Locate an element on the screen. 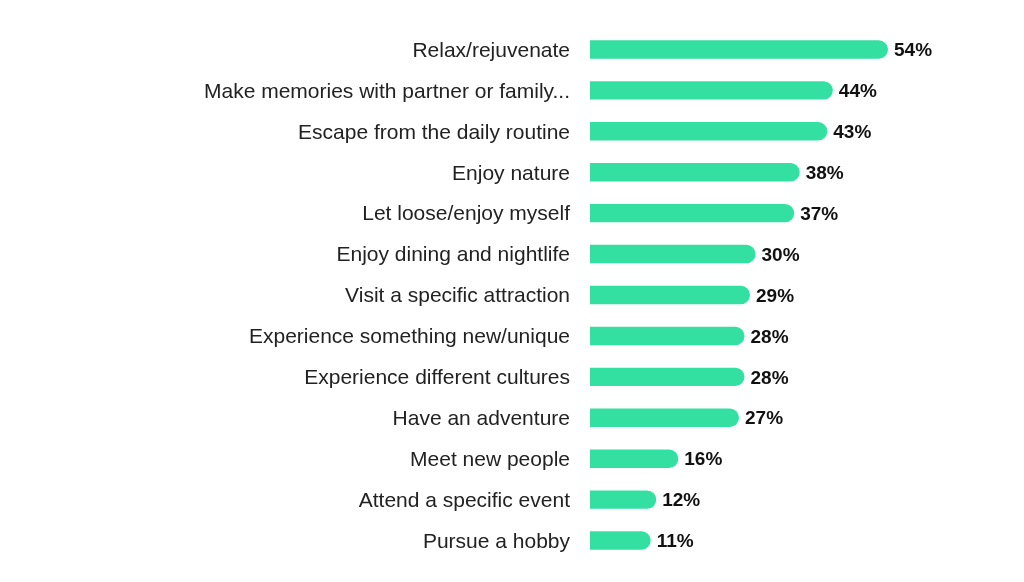 The image size is (1024, 582). data-label: 44% is located at coordinates (857, 91).